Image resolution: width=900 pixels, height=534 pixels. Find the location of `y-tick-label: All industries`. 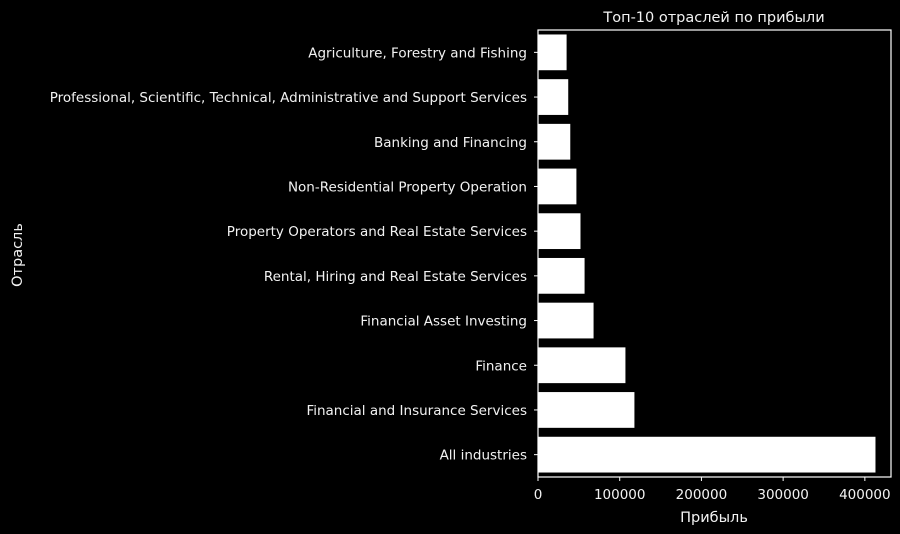

y-tick-label: All industries is located at coordinates (483, 456).